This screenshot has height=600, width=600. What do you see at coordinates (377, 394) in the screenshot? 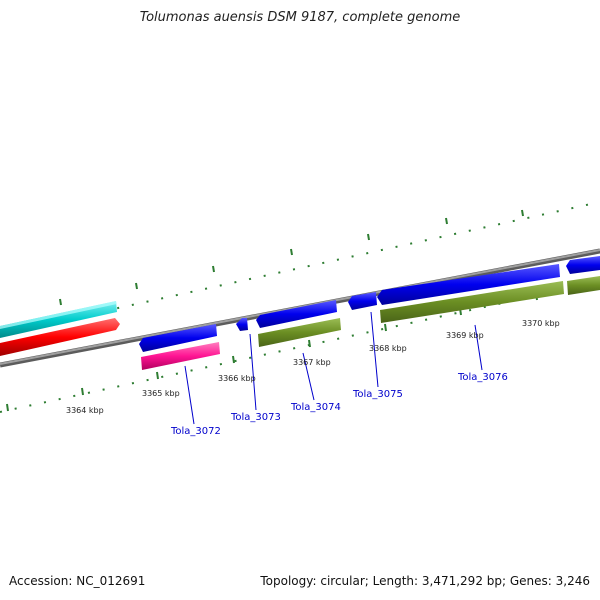
I see `gene-label-tola-3075: Tola_3075` at bounding box center [377, 394].